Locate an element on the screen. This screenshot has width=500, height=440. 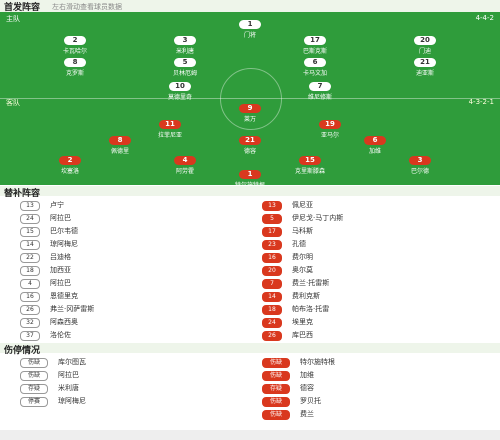
sub-name: 奥尔莫 is located at coordinates (302, 270).